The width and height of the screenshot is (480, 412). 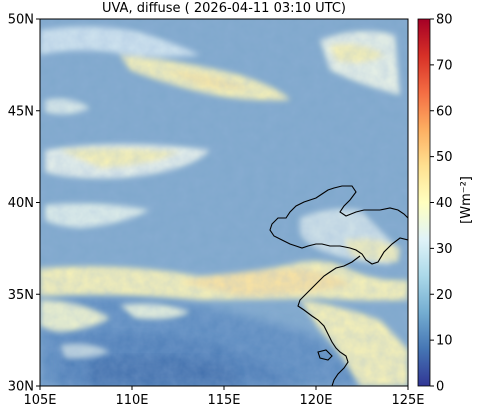 I want to click on x-tick-label: 125E, so click(x=407, y=400).